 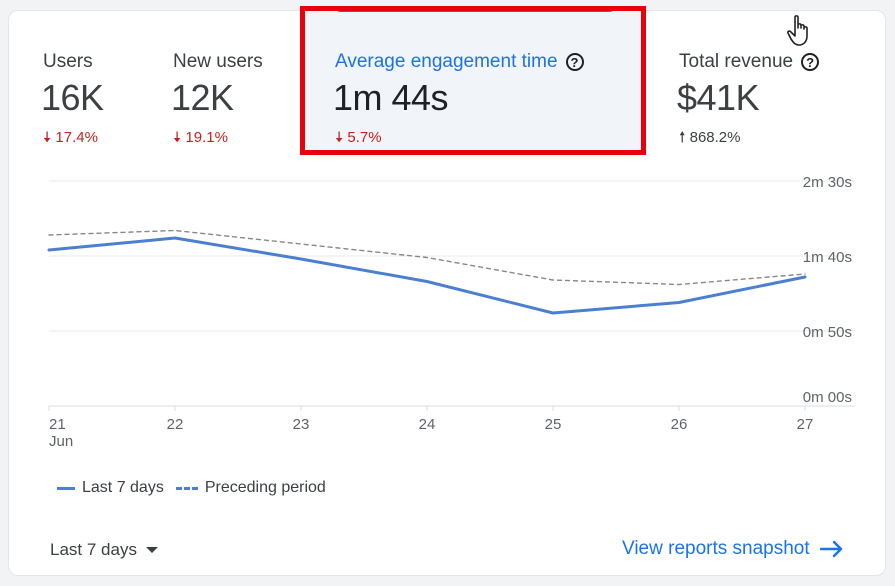 What do you see at coordinates (427, 424) in the screenshot?
I see `x-tick-label: 24` at bounding box center [427, 424].